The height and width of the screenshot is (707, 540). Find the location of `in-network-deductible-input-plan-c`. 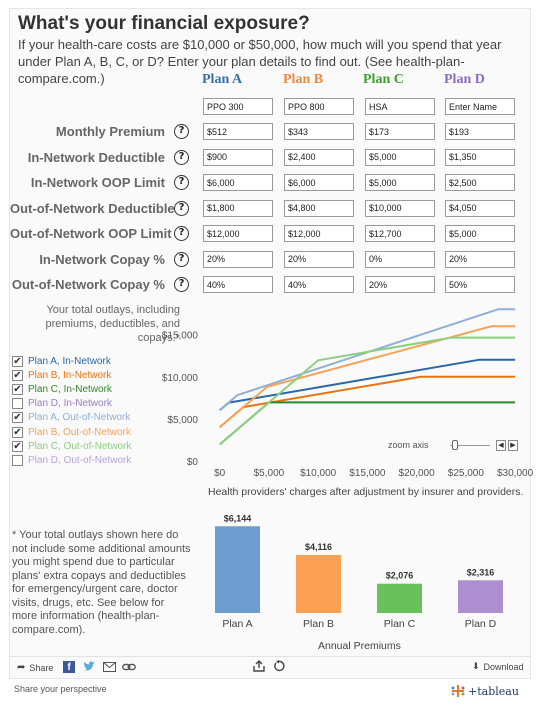

in-network-deductible-input-plan-c is located at coordinates (400, 157).